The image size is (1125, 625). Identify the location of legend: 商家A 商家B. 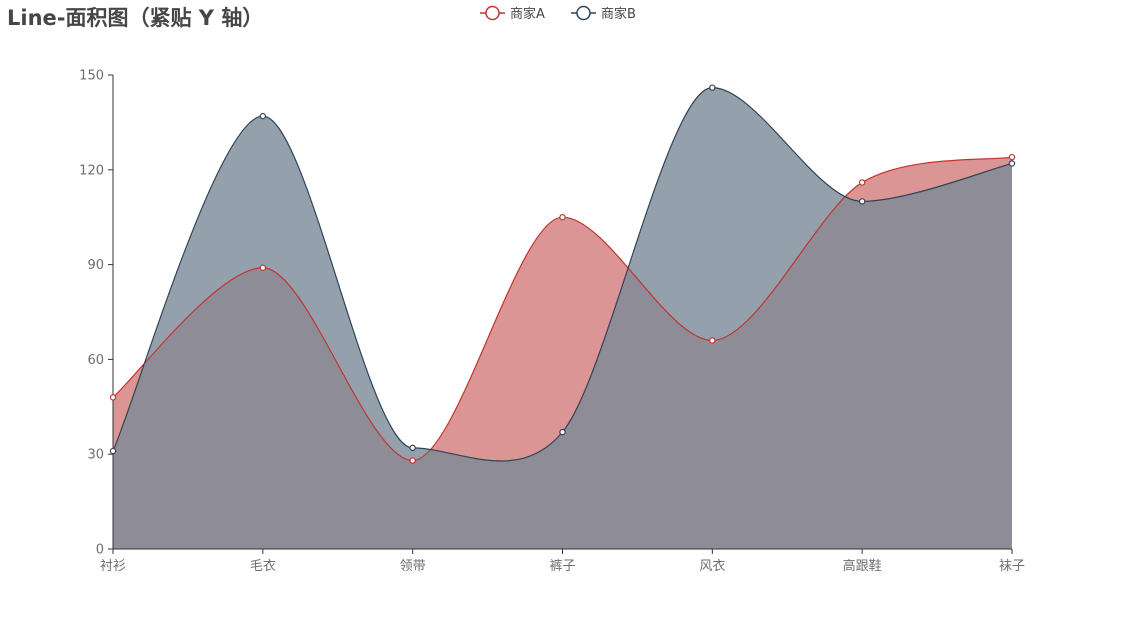
(558, 13).